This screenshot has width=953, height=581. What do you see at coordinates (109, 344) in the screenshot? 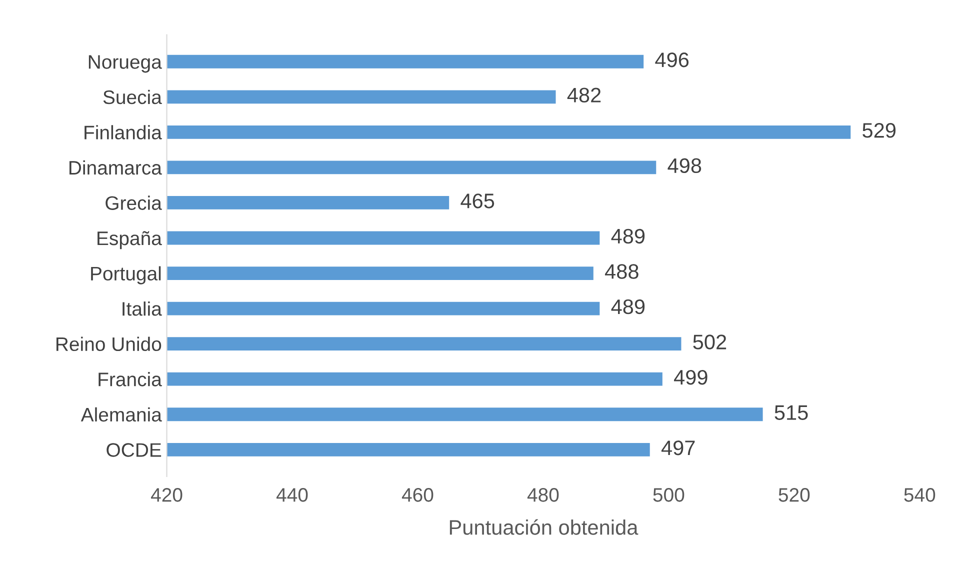
I see `y-tick-label: Reino Unido` at bounding box center [109, 344].